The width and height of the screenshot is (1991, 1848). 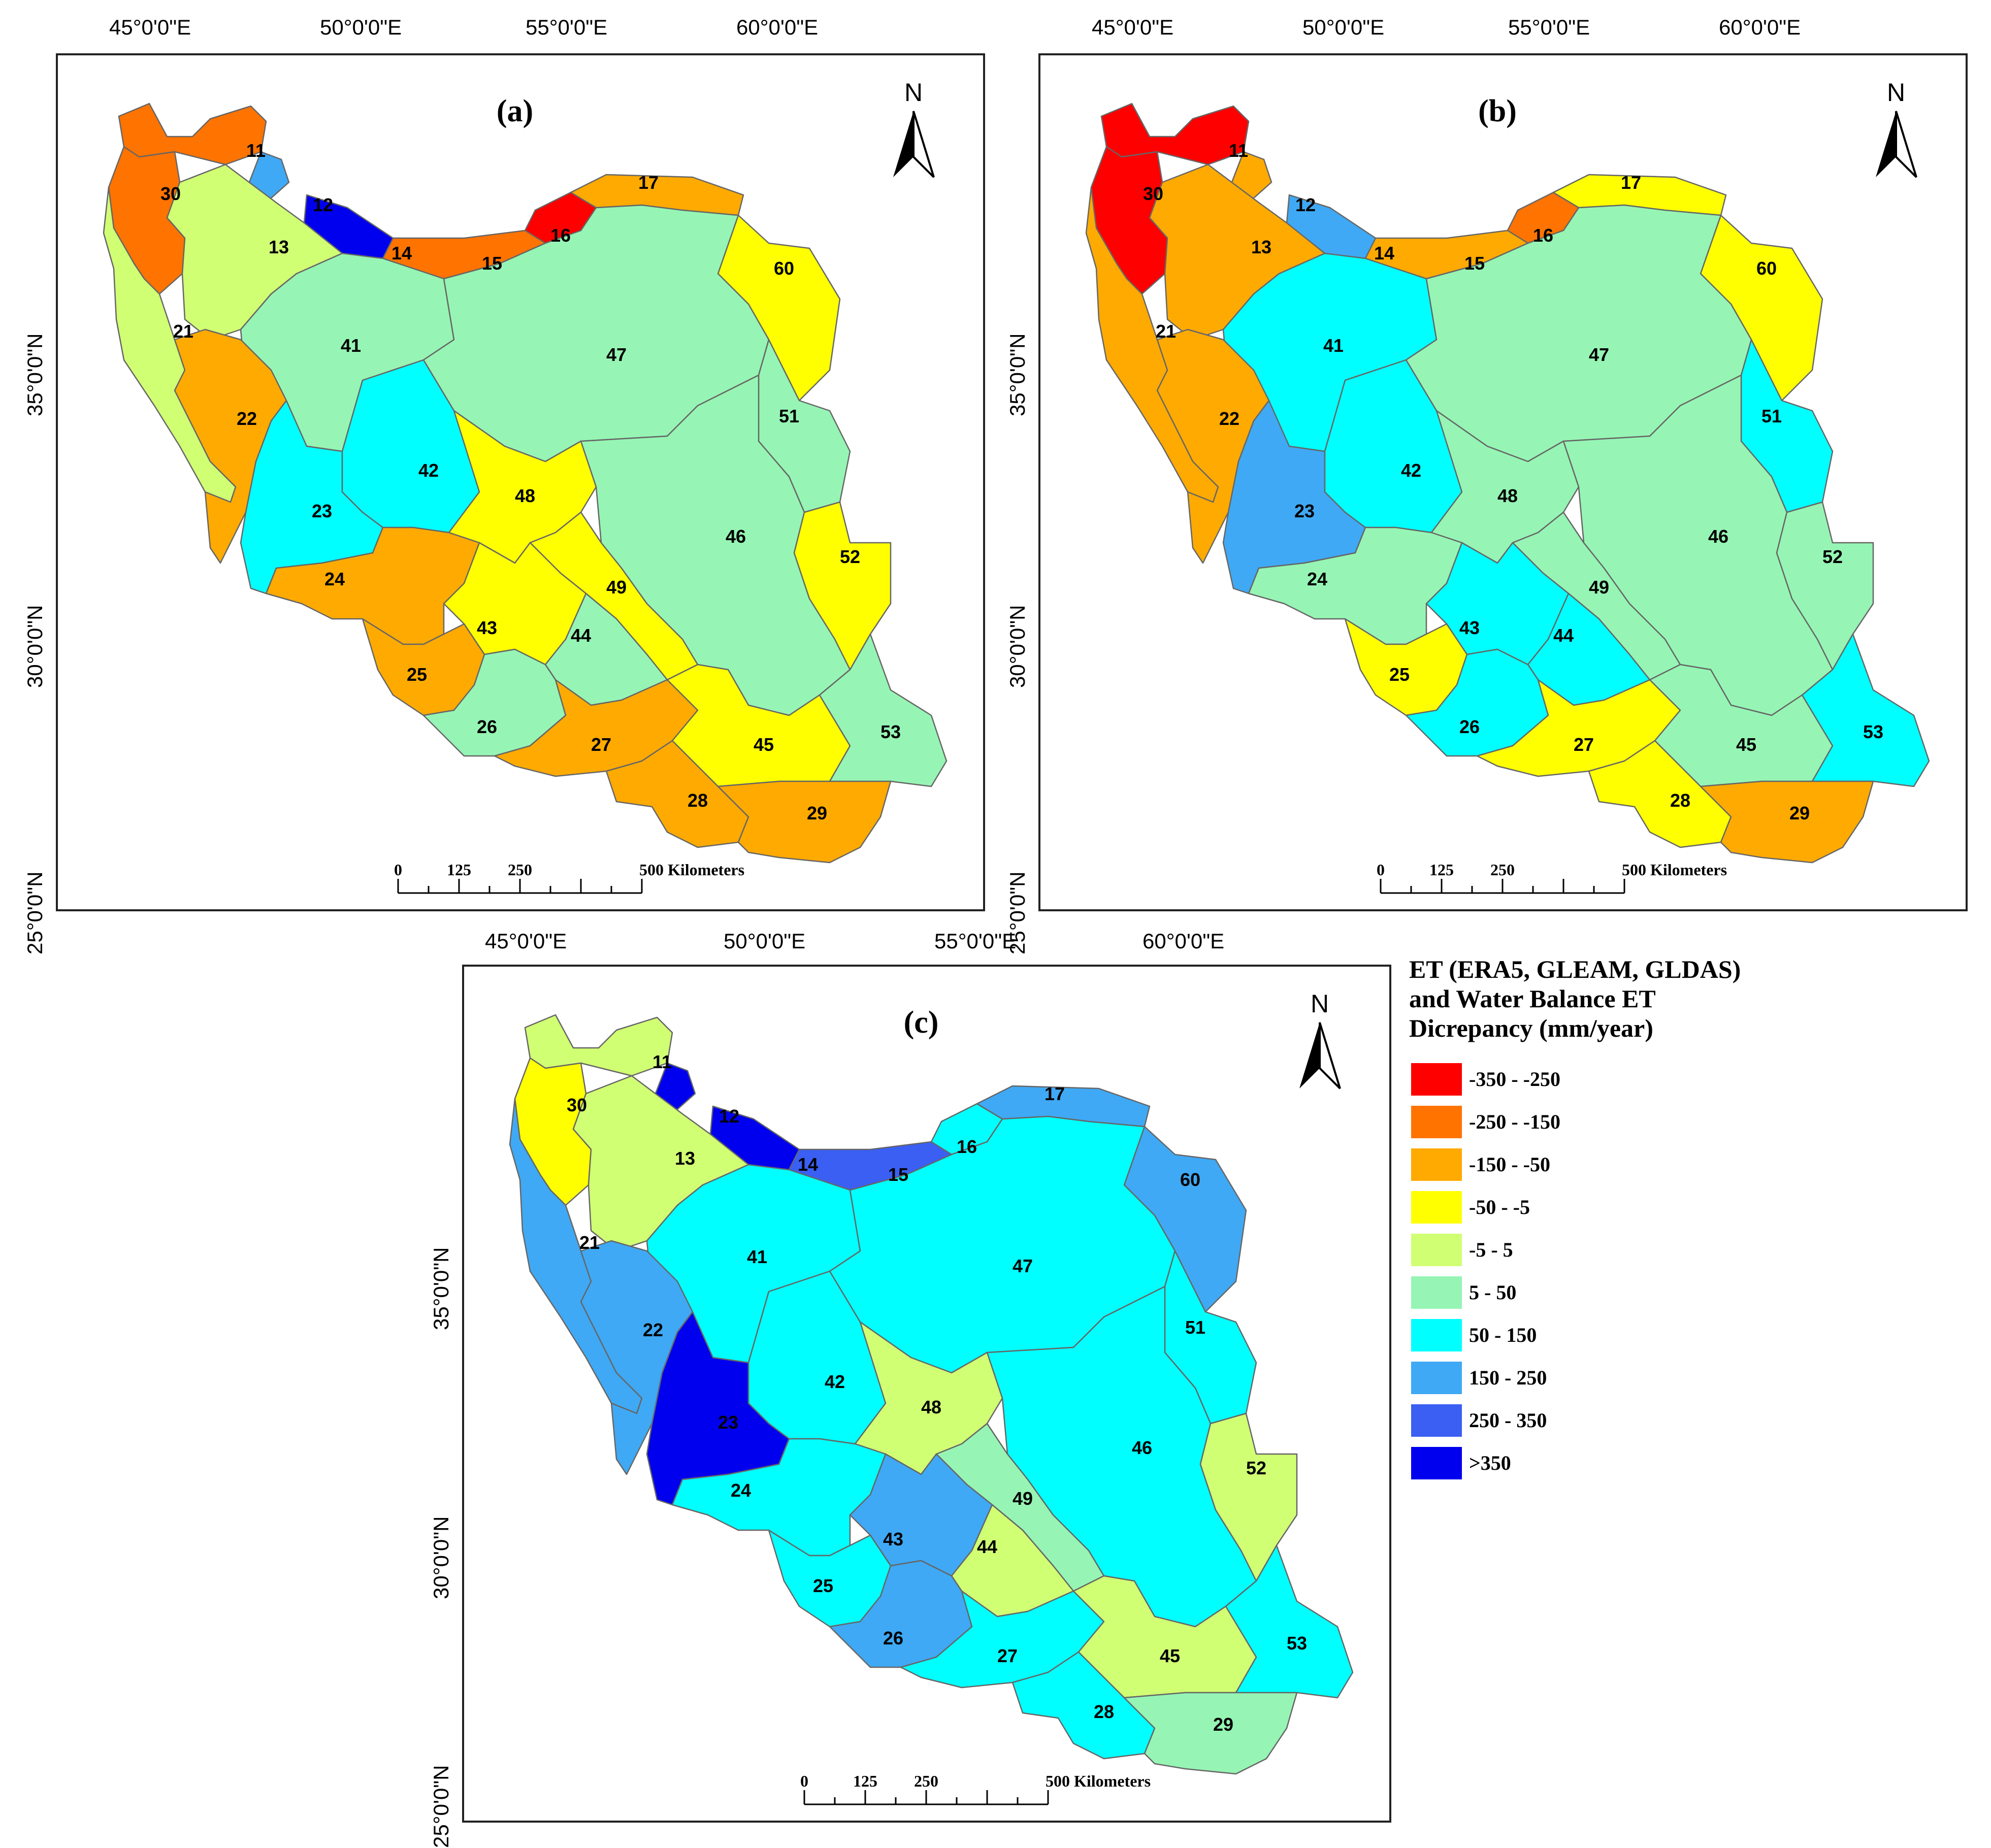 I want to click on legend-label: >350, so click(x=1490, y=1462).